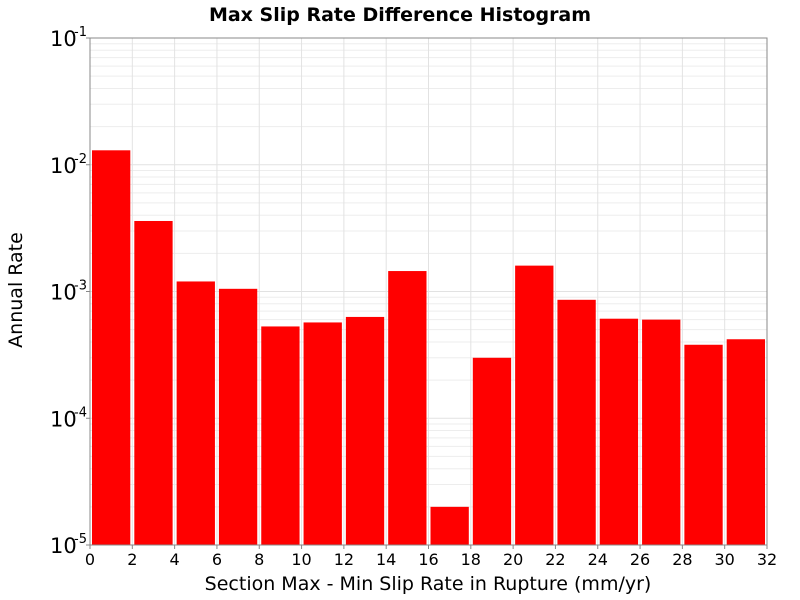 The height and width of the screenshot is (600, 800). What do you see at coordinates (513, 559) in the screenshot?
I see `x-tick-label: 20` at bounding box center [513, 559].